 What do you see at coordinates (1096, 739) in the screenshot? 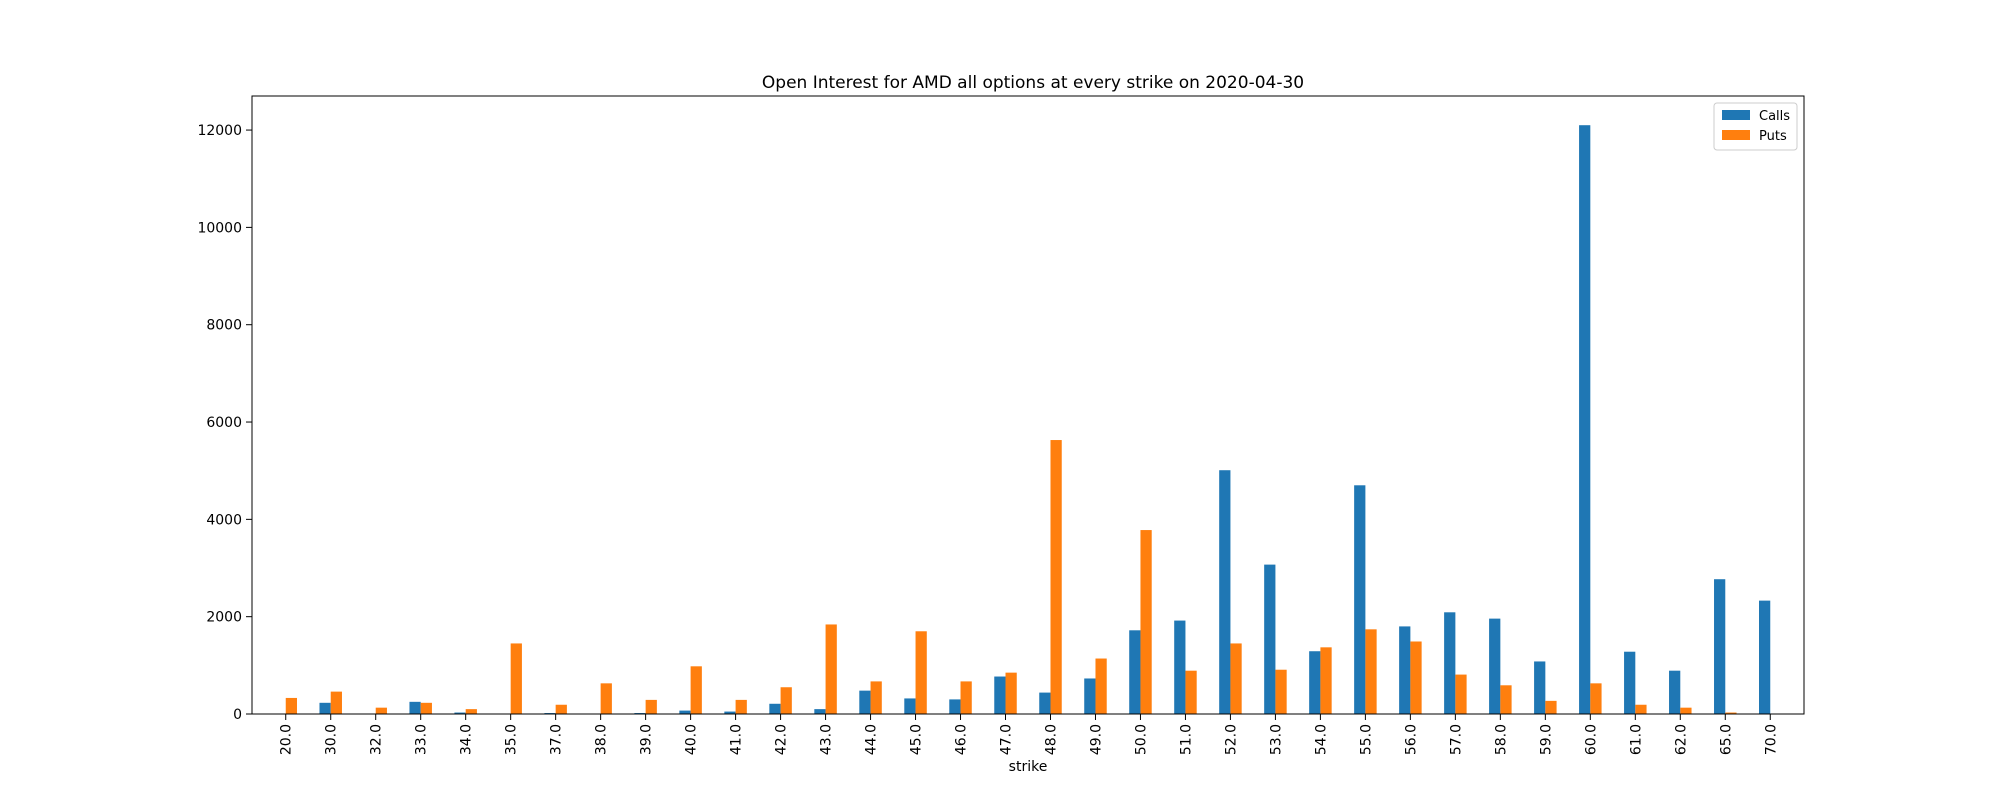
I see `x-tick-label: 49.0` at bounding box center [1096, 739].